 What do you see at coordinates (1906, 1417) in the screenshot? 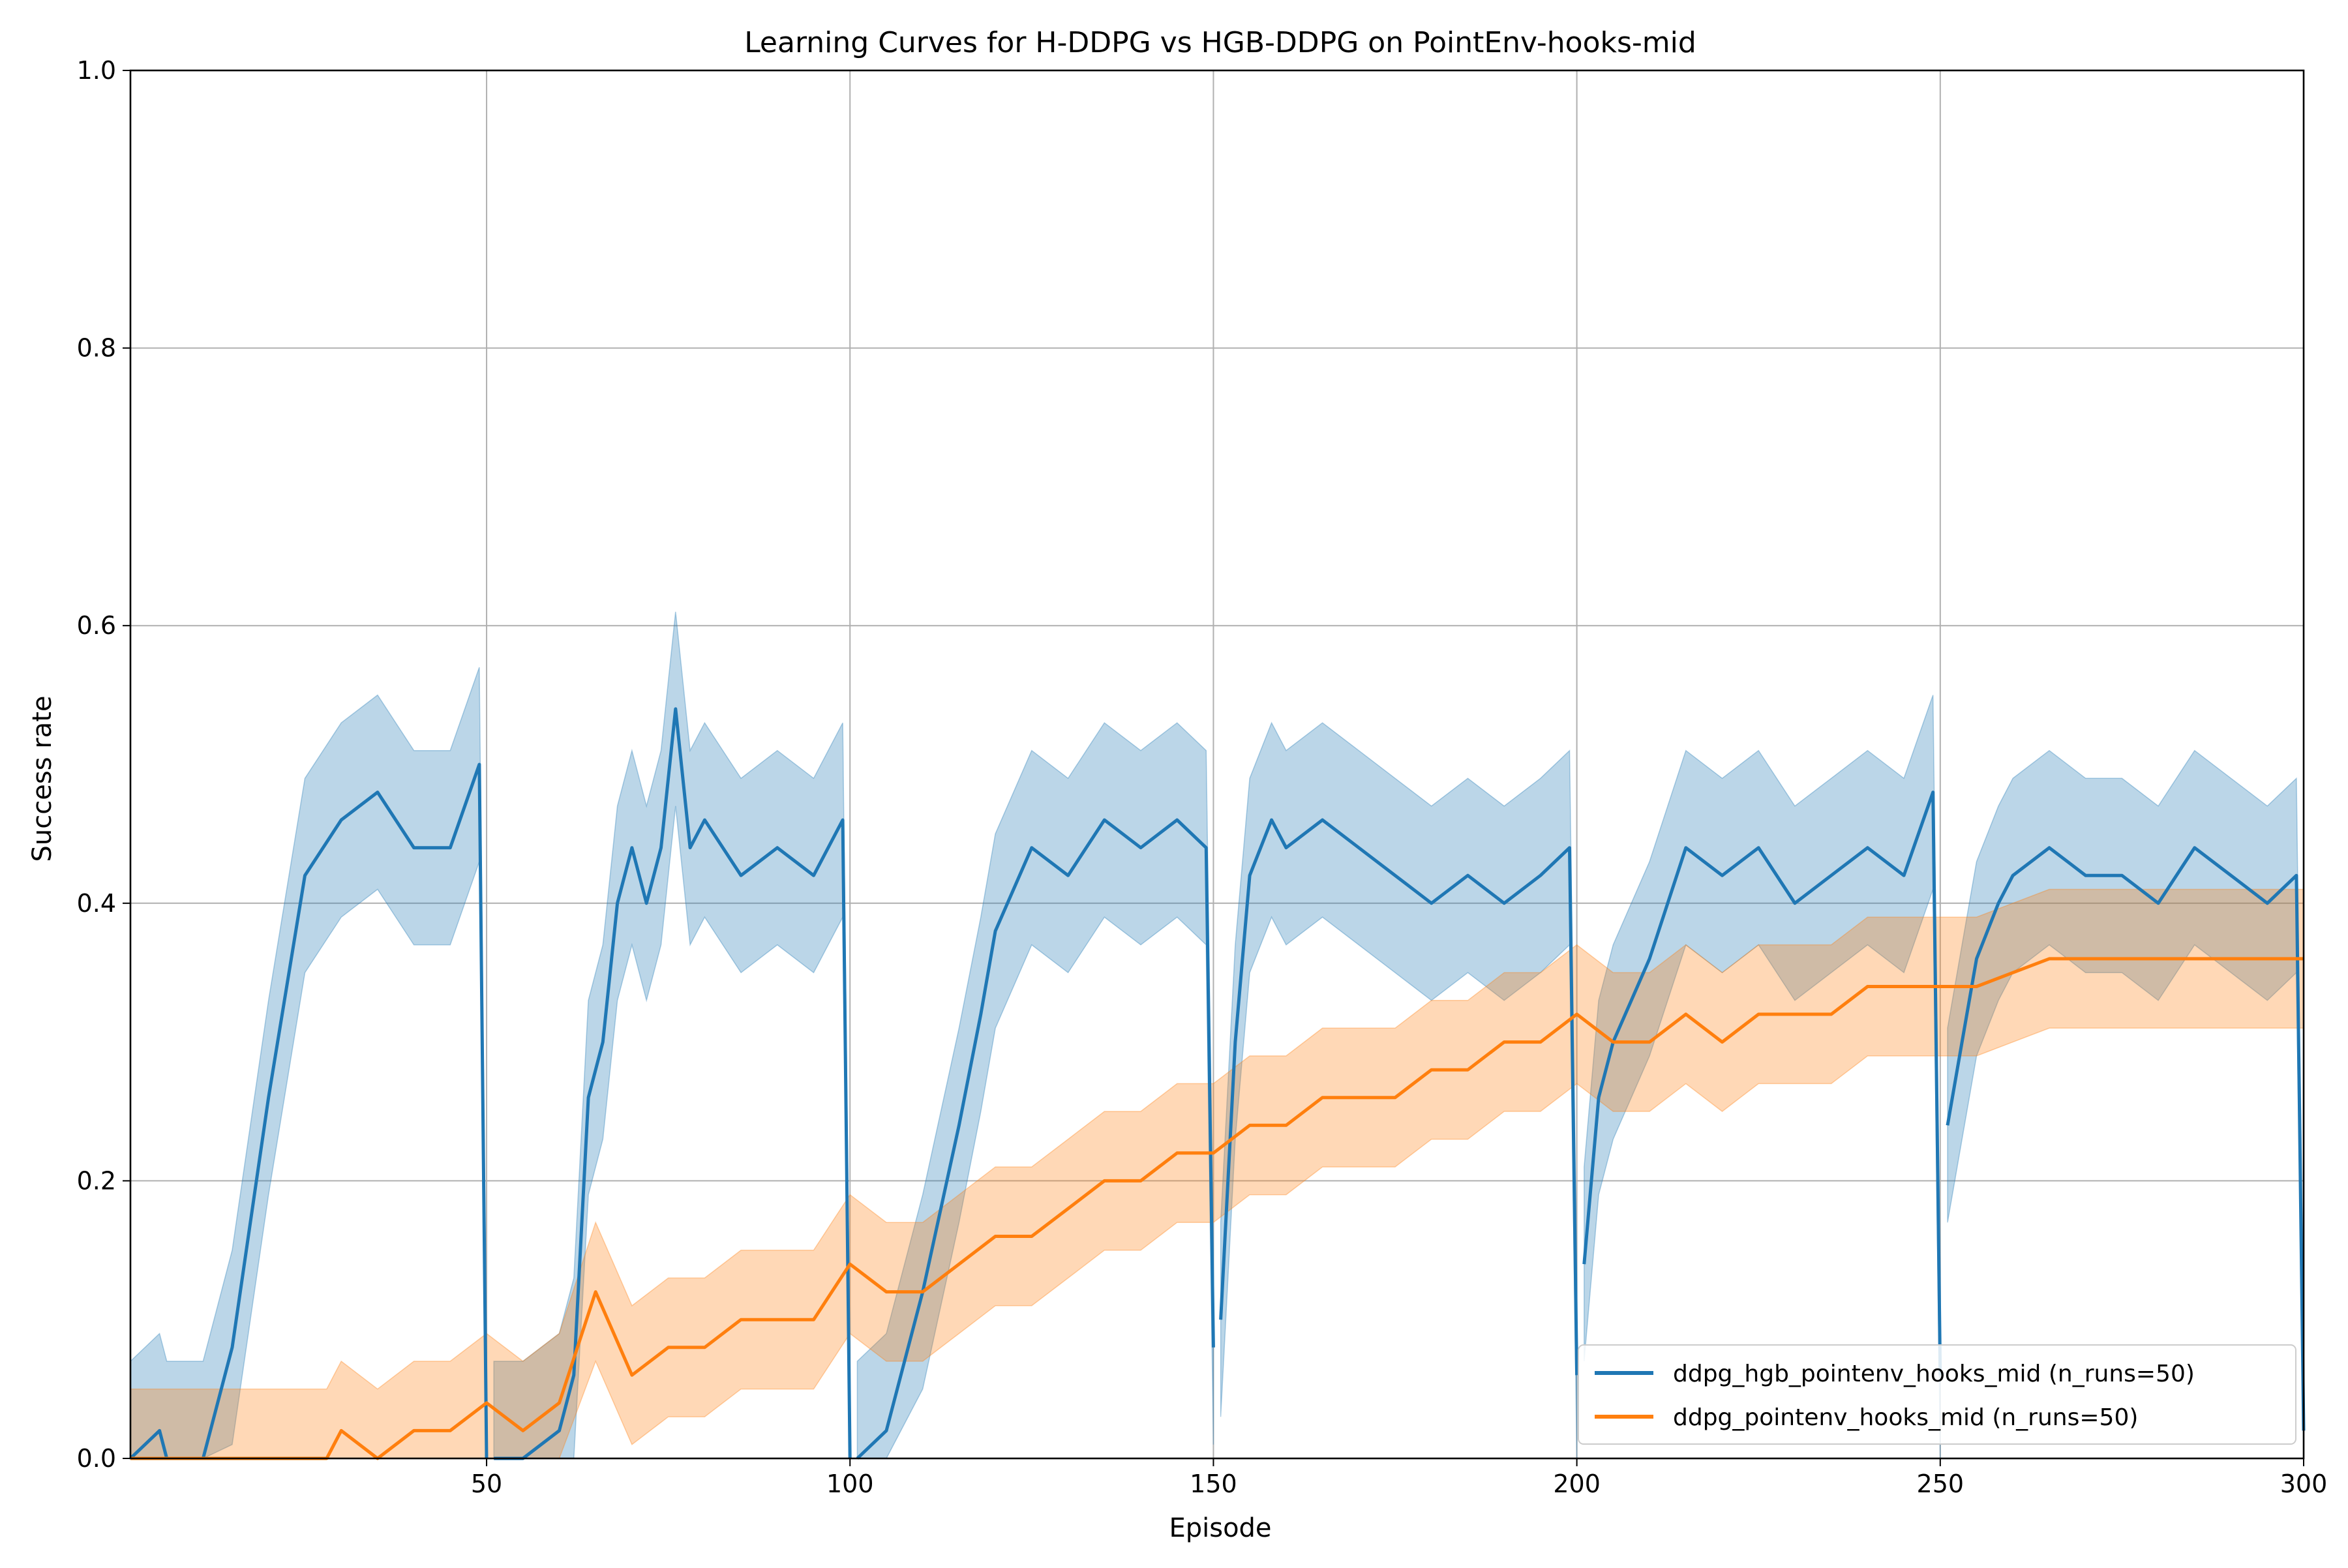
I see `legend-label-ddpg: ddpg_pointenv_hooks_mid (n_runs=50)` at bounding box center [1906, 1417].